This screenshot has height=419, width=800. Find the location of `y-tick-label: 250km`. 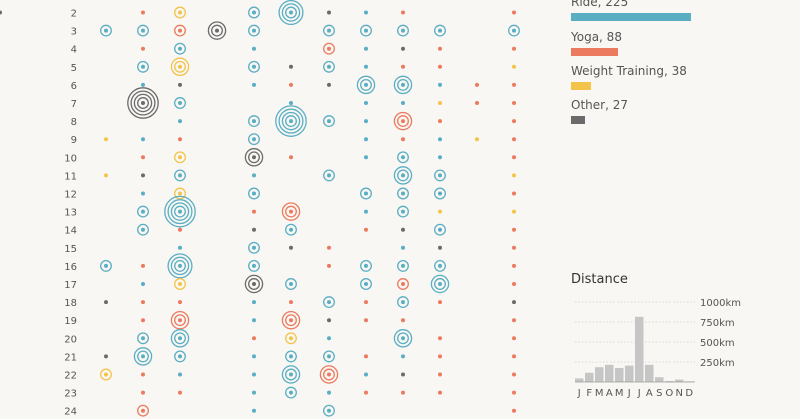

y-tick-label: 250km is located at coordinates (717, 363).